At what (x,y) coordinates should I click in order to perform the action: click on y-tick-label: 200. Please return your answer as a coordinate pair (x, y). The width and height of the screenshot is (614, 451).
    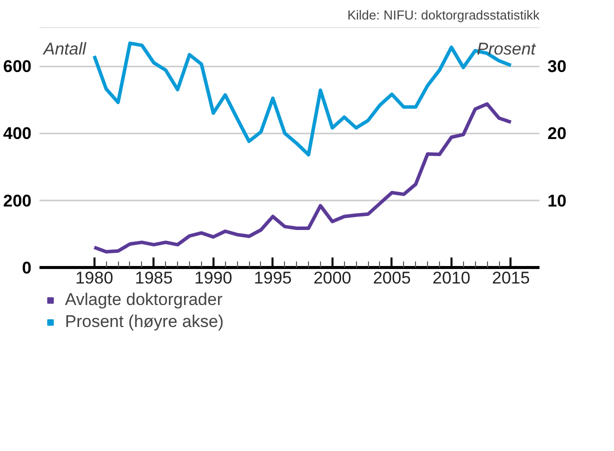
    Looking at the image, I should click on (17, 200).